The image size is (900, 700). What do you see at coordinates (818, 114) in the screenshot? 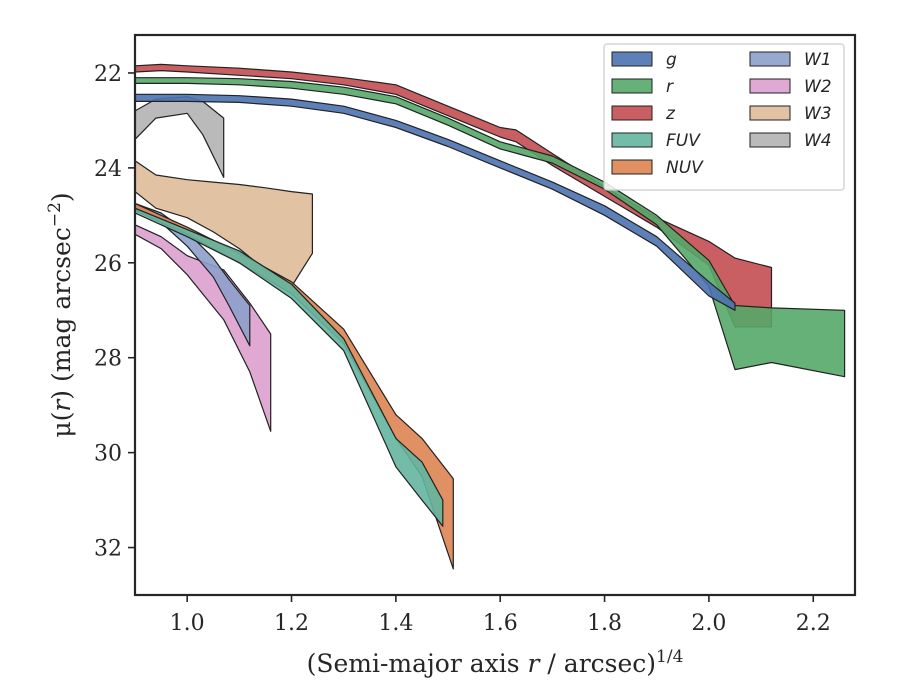
I see `legend-label-w3: W3` at bounding box center [818, 114].